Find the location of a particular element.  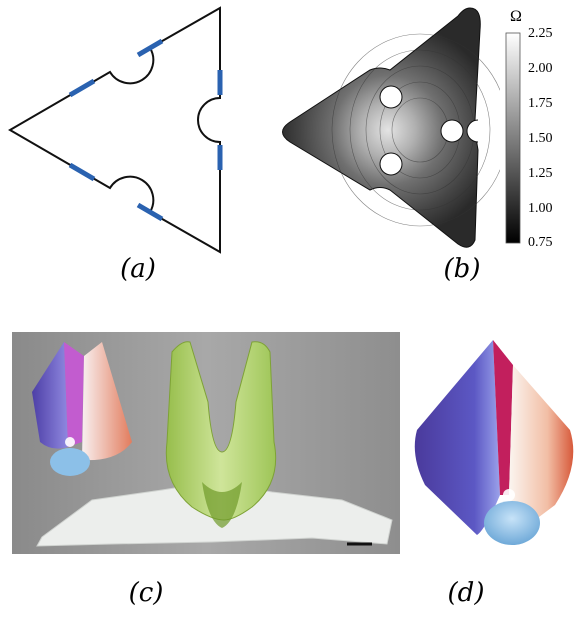

hole-bottom is located at coordinates (391, 164).